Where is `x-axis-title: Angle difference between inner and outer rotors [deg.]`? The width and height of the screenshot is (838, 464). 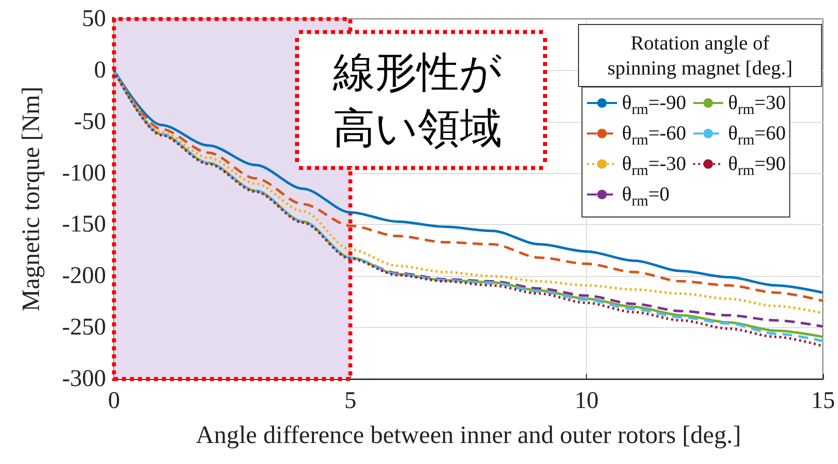 x-axis-title: Angle difference between inner and outer rotors [deg.] is located at coordinates (469, 435).